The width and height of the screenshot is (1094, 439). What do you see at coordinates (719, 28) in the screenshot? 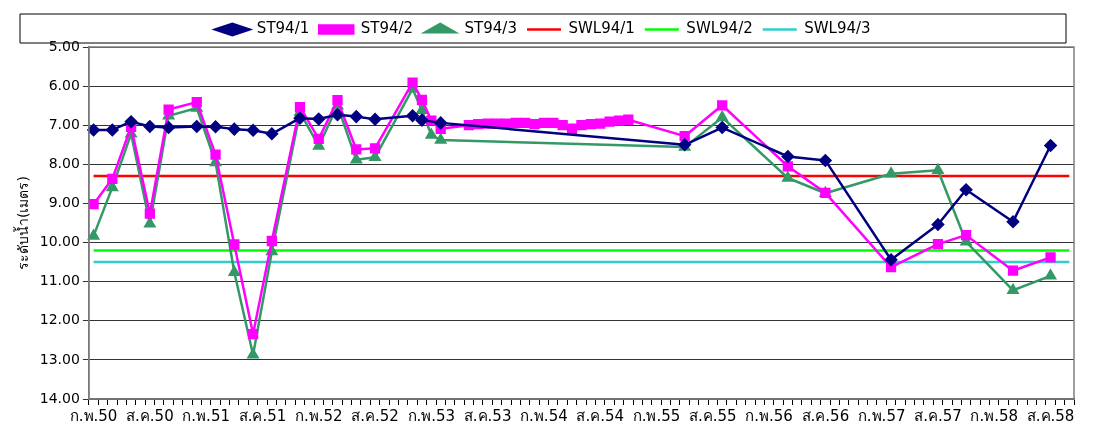
I see `legend-label: SWL94/2` at bounding box center [719, 28].